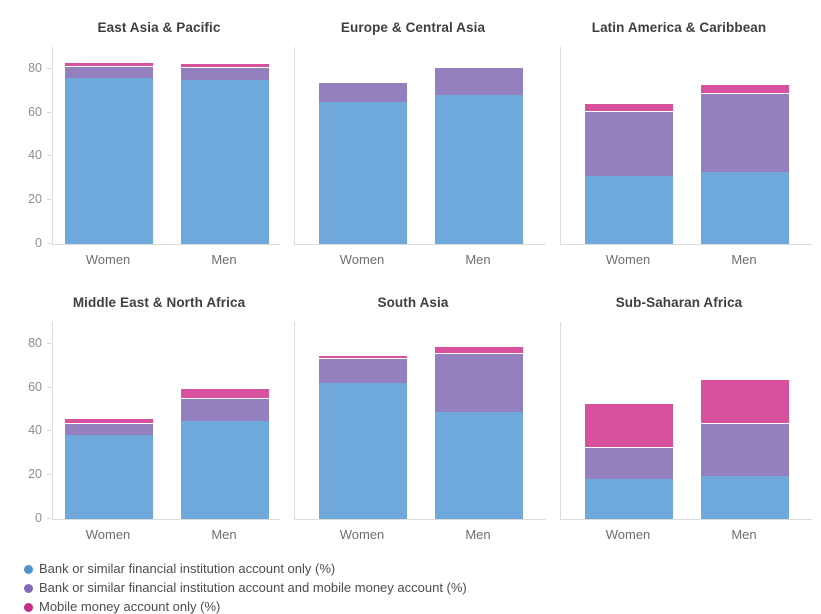  Describe the element at coordinates (35, 199) in the screenshot. I see `y-tick-label: 20` at that location.